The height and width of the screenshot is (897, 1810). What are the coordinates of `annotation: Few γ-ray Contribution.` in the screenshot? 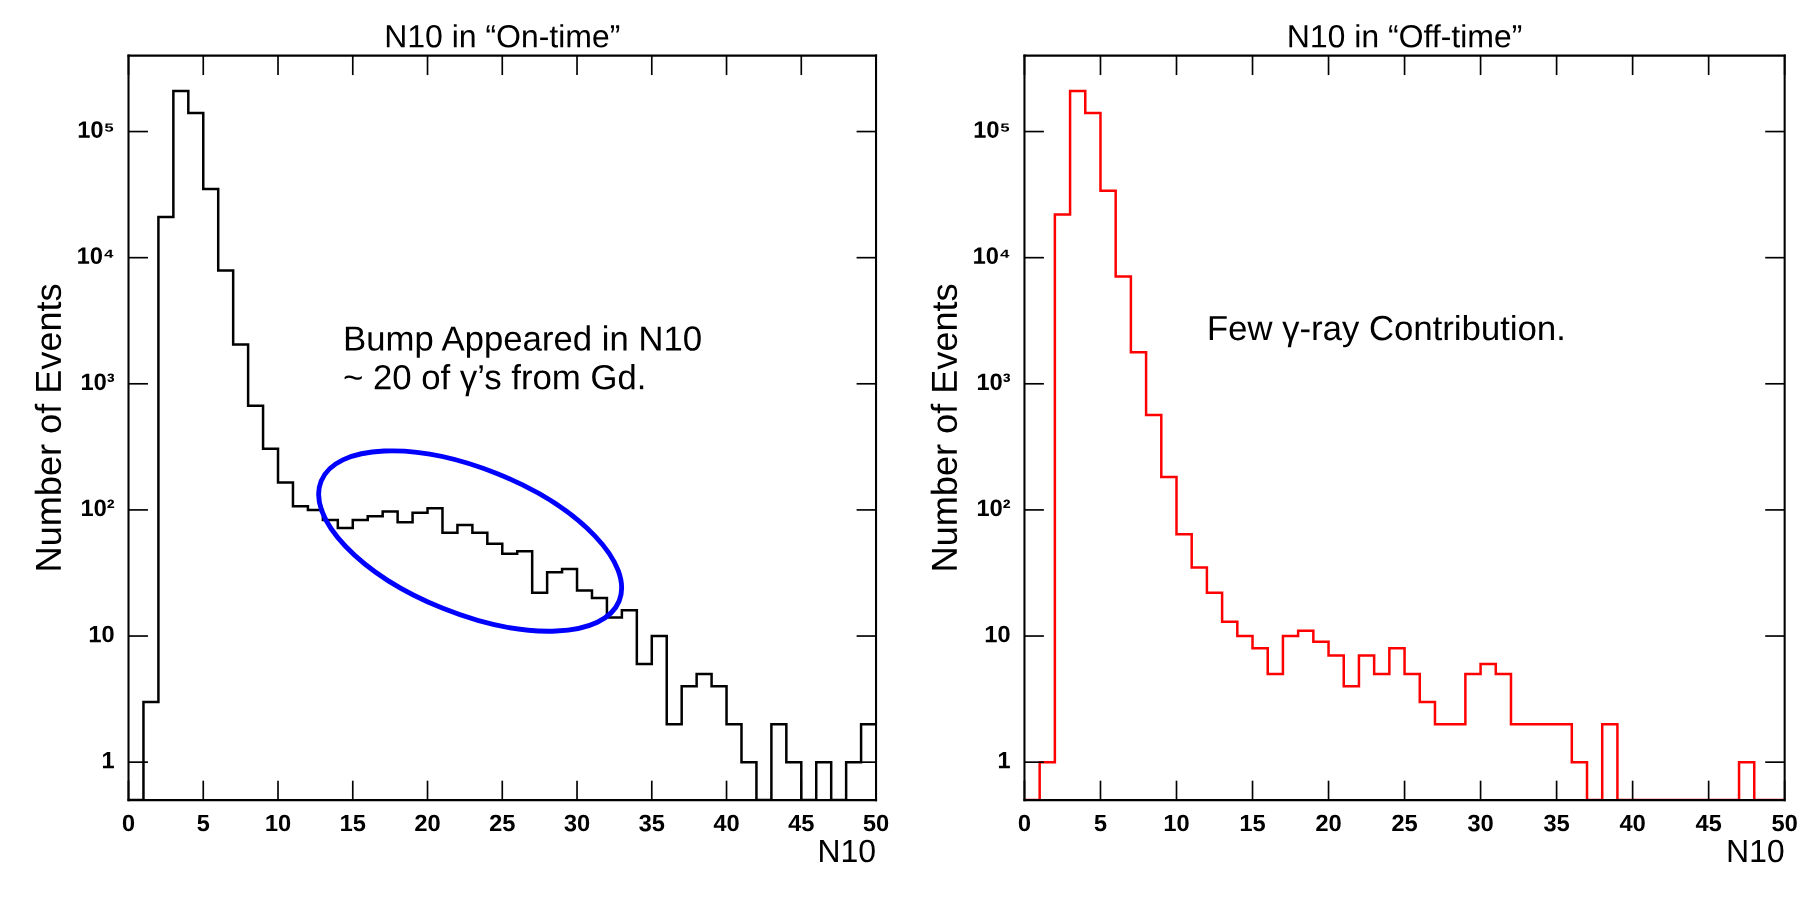 It's located at (1386, 331).